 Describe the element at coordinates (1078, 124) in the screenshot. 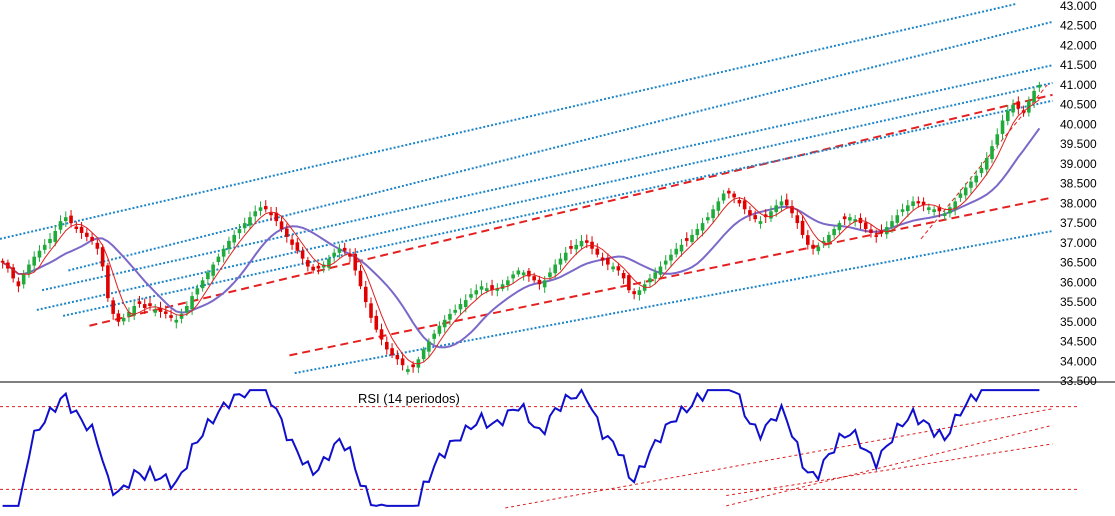

I see `y-tick-label: 40.000` at that location.